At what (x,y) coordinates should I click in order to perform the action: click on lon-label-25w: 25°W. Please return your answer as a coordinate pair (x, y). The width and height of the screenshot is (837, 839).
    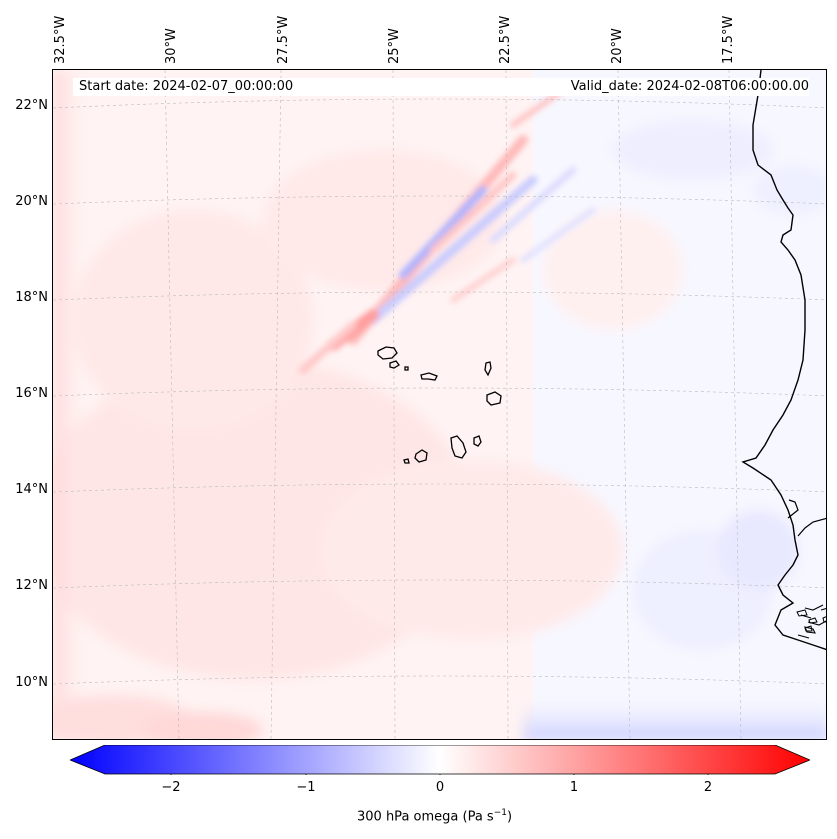
    Looking at the image, I should click on (394, 46).